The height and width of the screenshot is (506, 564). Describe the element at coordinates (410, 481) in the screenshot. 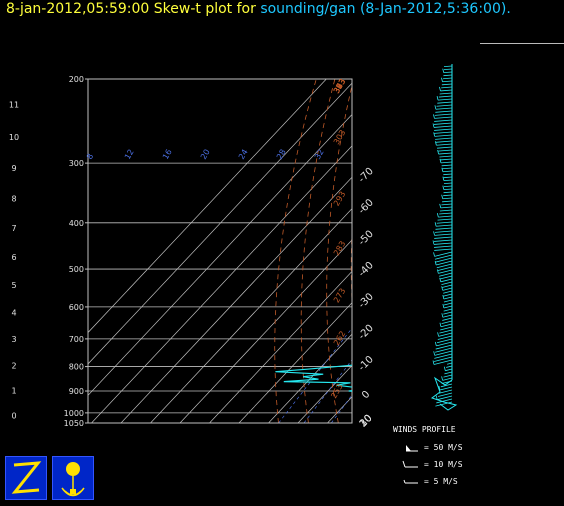

I see `wind-legend-5ms-barb-icon` at that location.